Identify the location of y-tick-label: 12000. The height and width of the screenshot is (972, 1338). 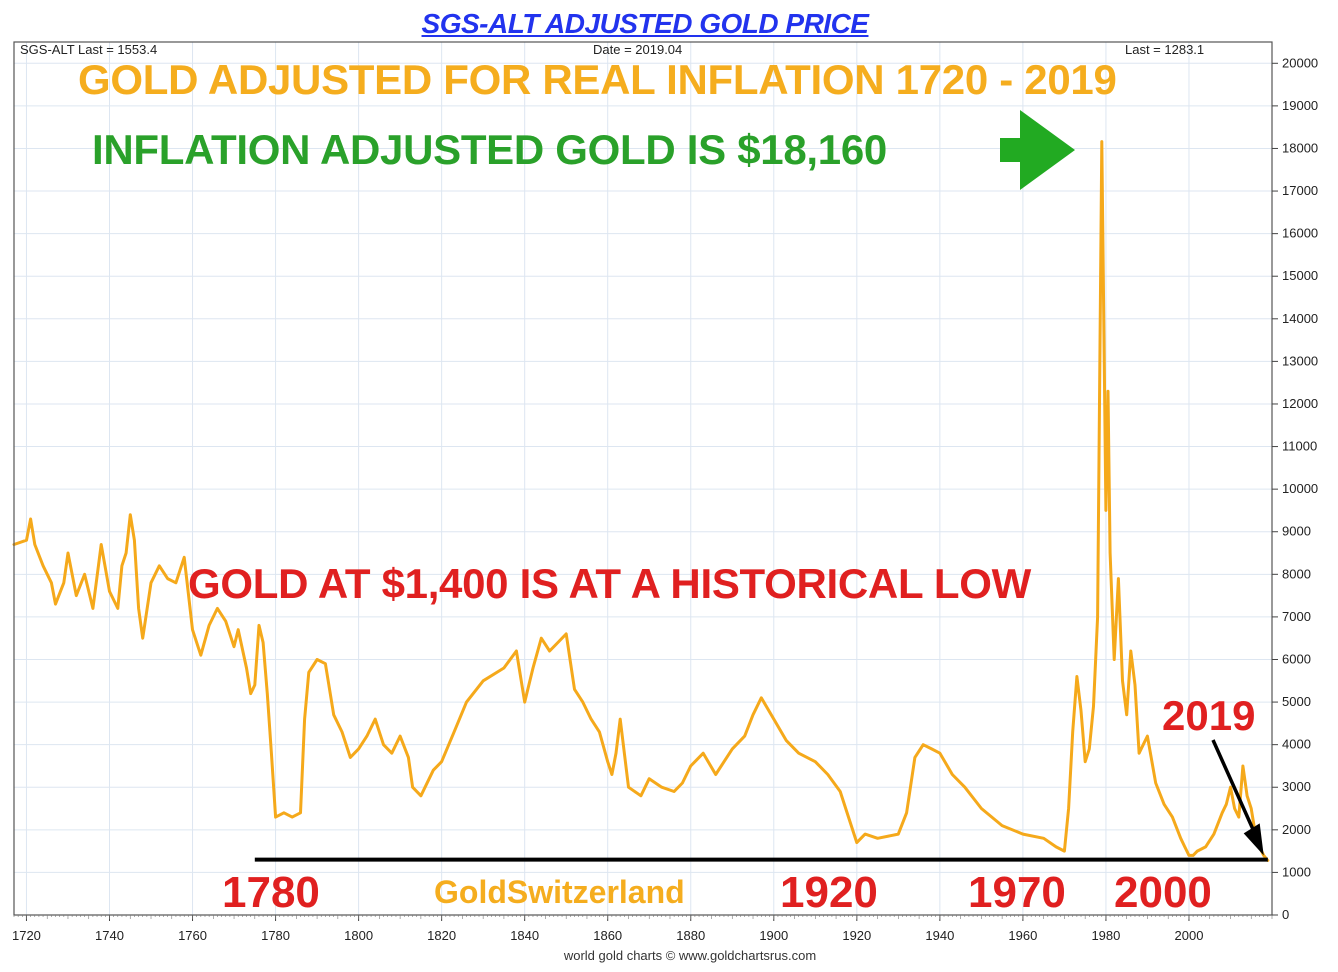
(1300, 403).